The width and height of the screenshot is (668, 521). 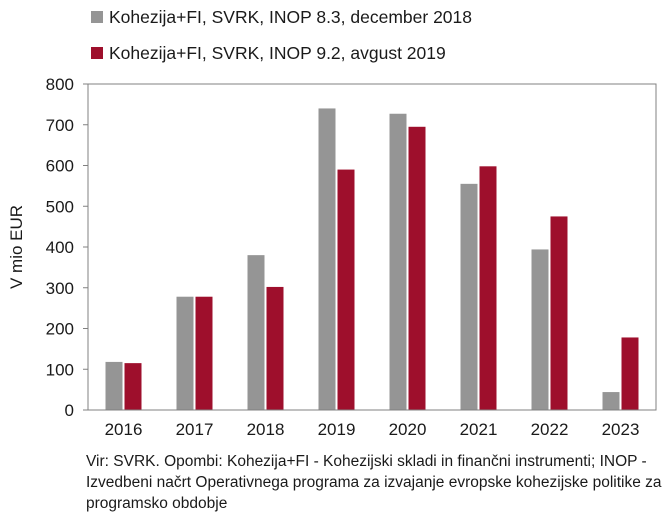 I want to click on y-tick-label: 400, so click(x=60, y=247).